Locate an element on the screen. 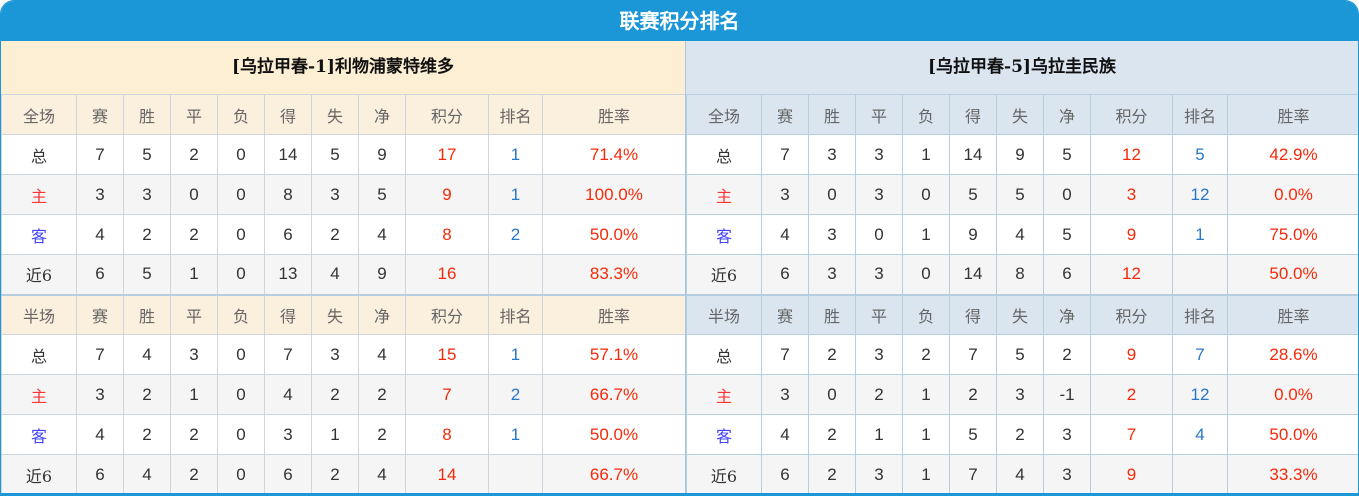 Image resolution: width=1359 pixels, height=496 pixels. column-header: 赛 is located at coordinates (100, 314).